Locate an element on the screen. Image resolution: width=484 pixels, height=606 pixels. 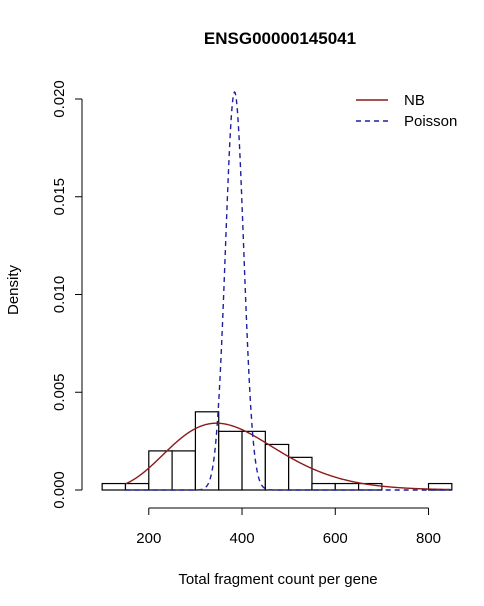
series-line-nb is located at coordinates (288, 456).